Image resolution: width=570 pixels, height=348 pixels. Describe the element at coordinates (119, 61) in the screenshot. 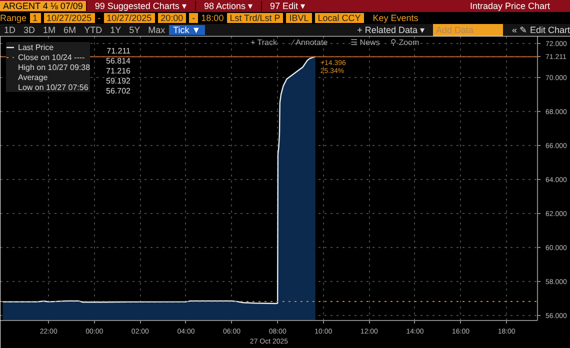

I see `annotation: 56.814` at that location.